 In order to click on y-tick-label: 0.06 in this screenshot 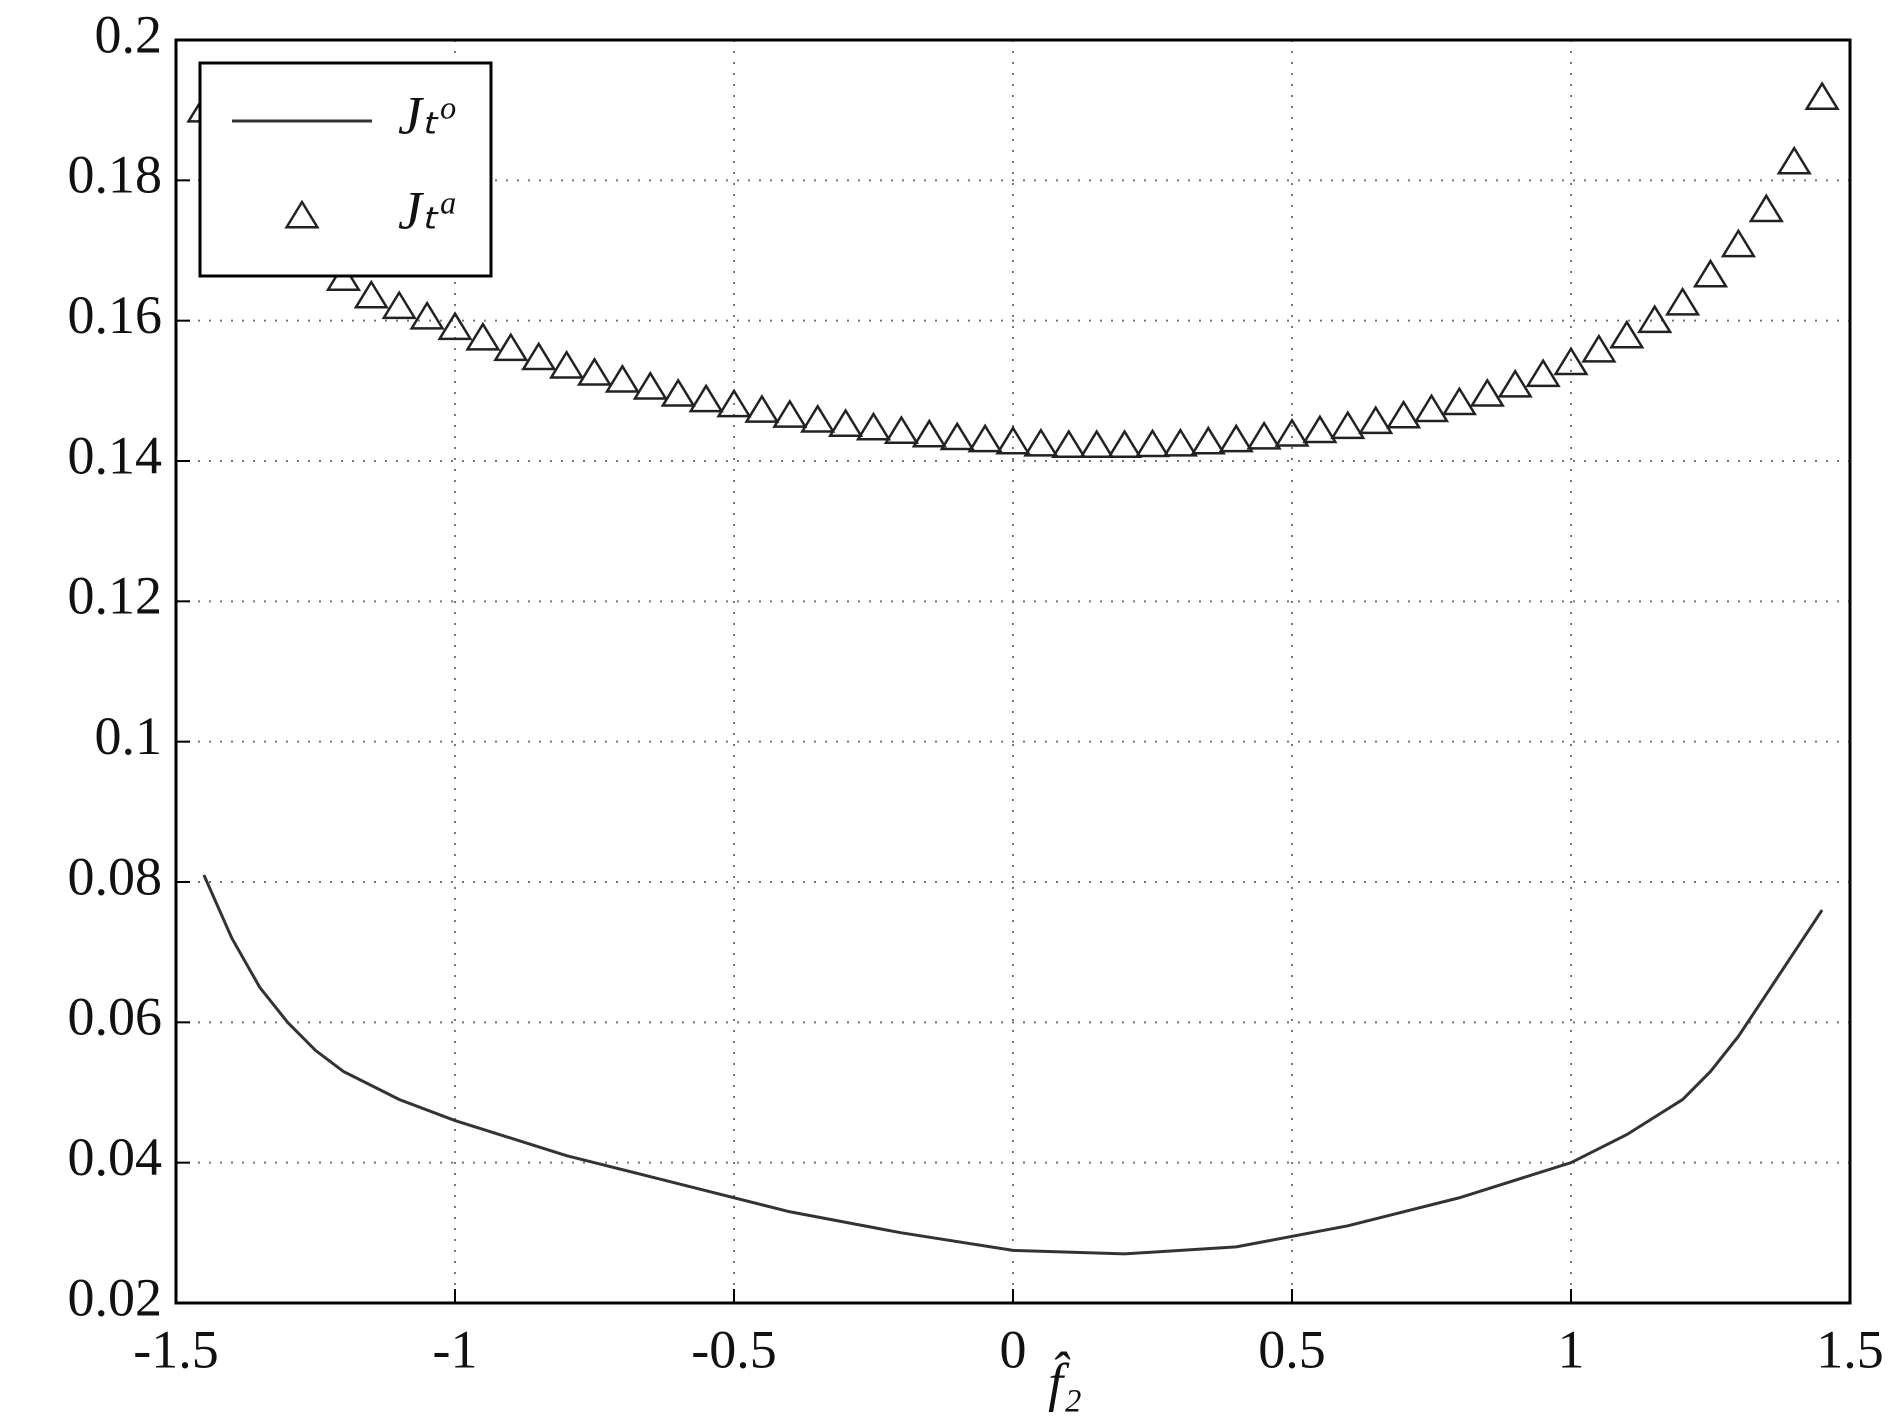, I will do `click(115, 1017)`.